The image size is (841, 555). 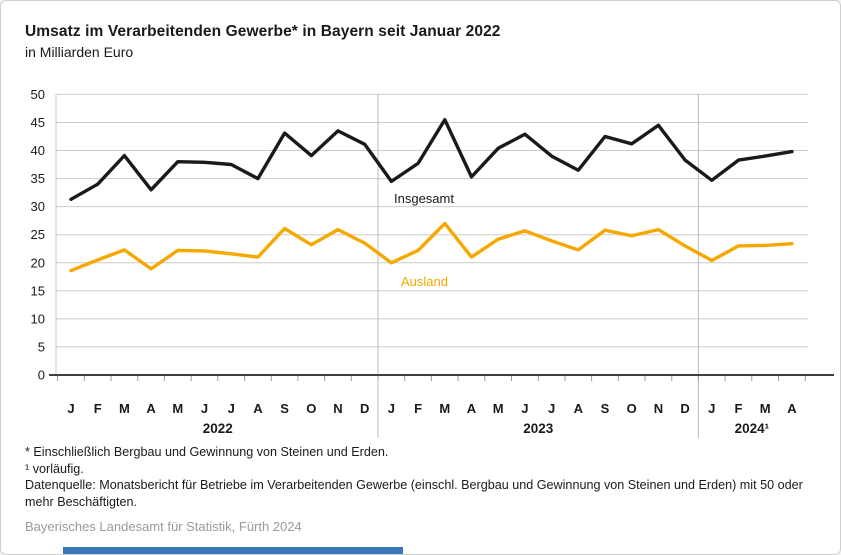 What do you see at coordinates (38, 150) in the screenshot?
I see `y-tick-label-40: 40` at bounding box center [38, 150].